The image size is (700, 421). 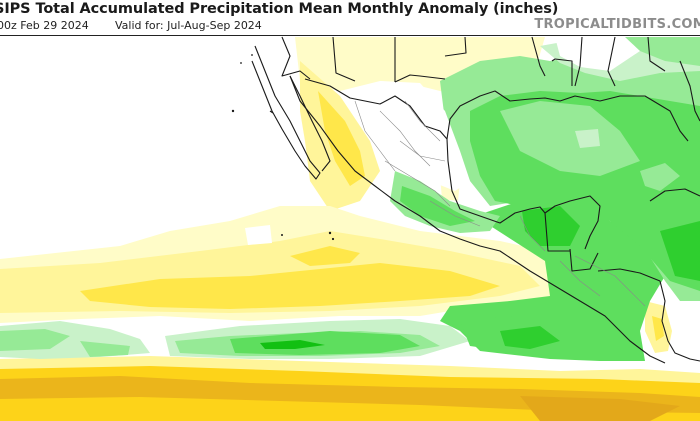 I want to click on brand-watermark: TROPICALTIDBITS.COM, so click(x=617, y=24).